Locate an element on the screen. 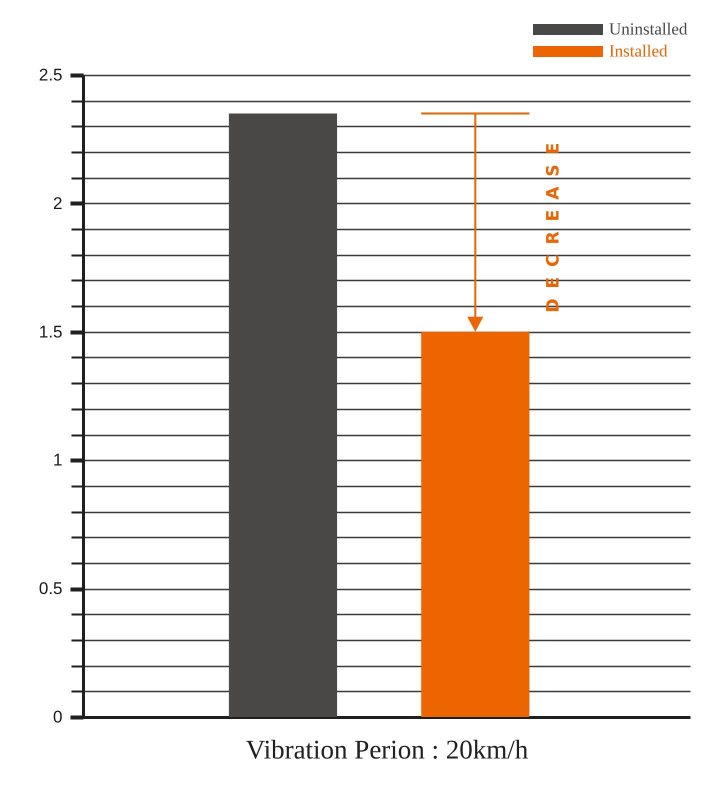 The image size is (728, 785). y-tick-label: 0.5 is located at coordinates (50, 588).